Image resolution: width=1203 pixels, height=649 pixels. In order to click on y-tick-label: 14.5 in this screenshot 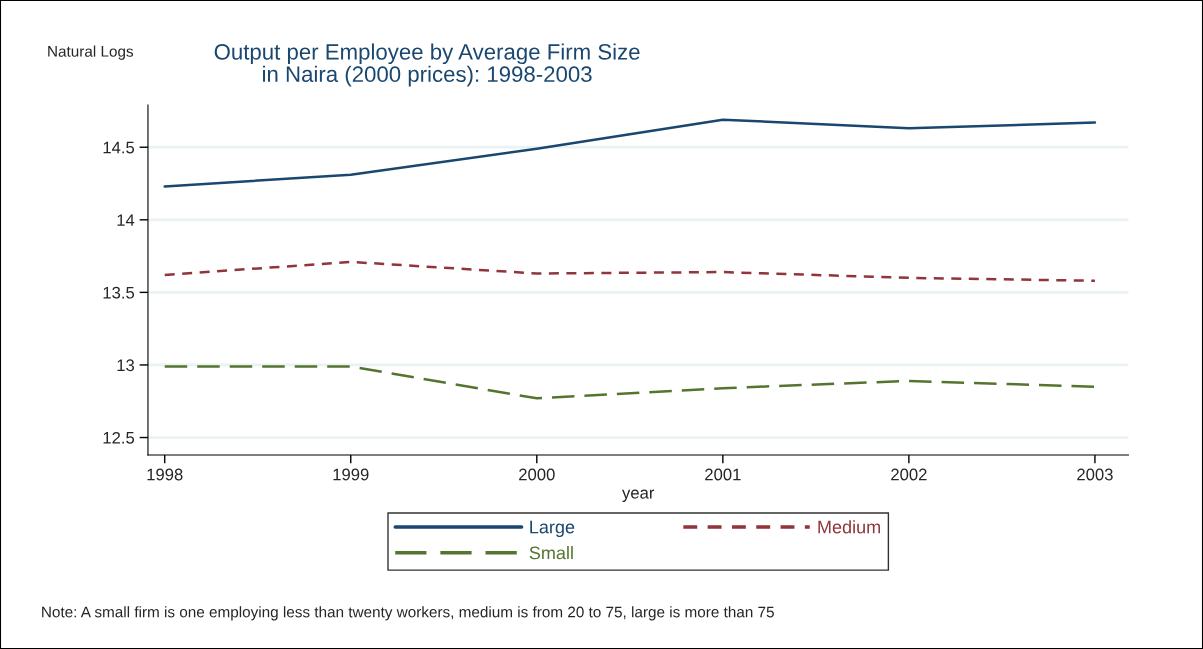, I will do `click(119, 147)`.